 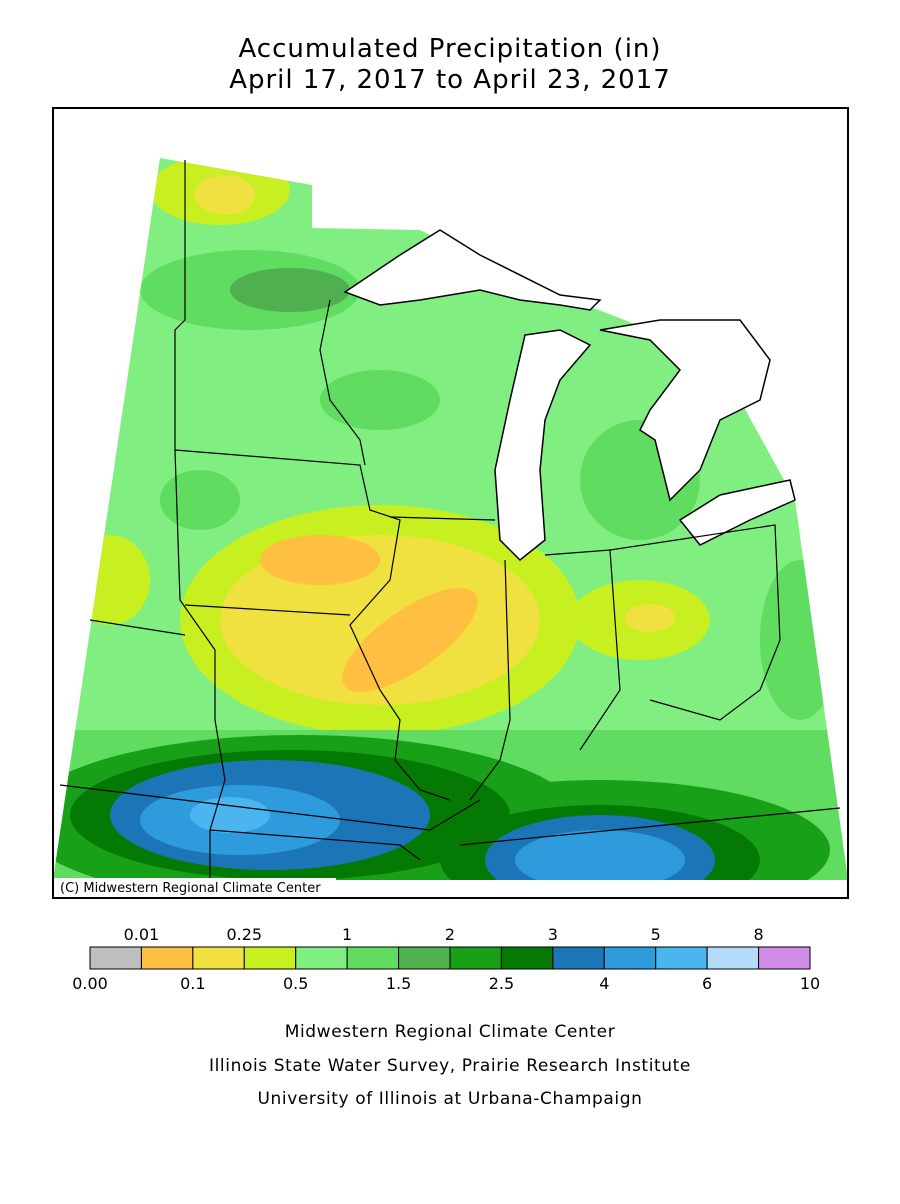 I want to click on legend-label: 2.5, so click(x=501, y=983).